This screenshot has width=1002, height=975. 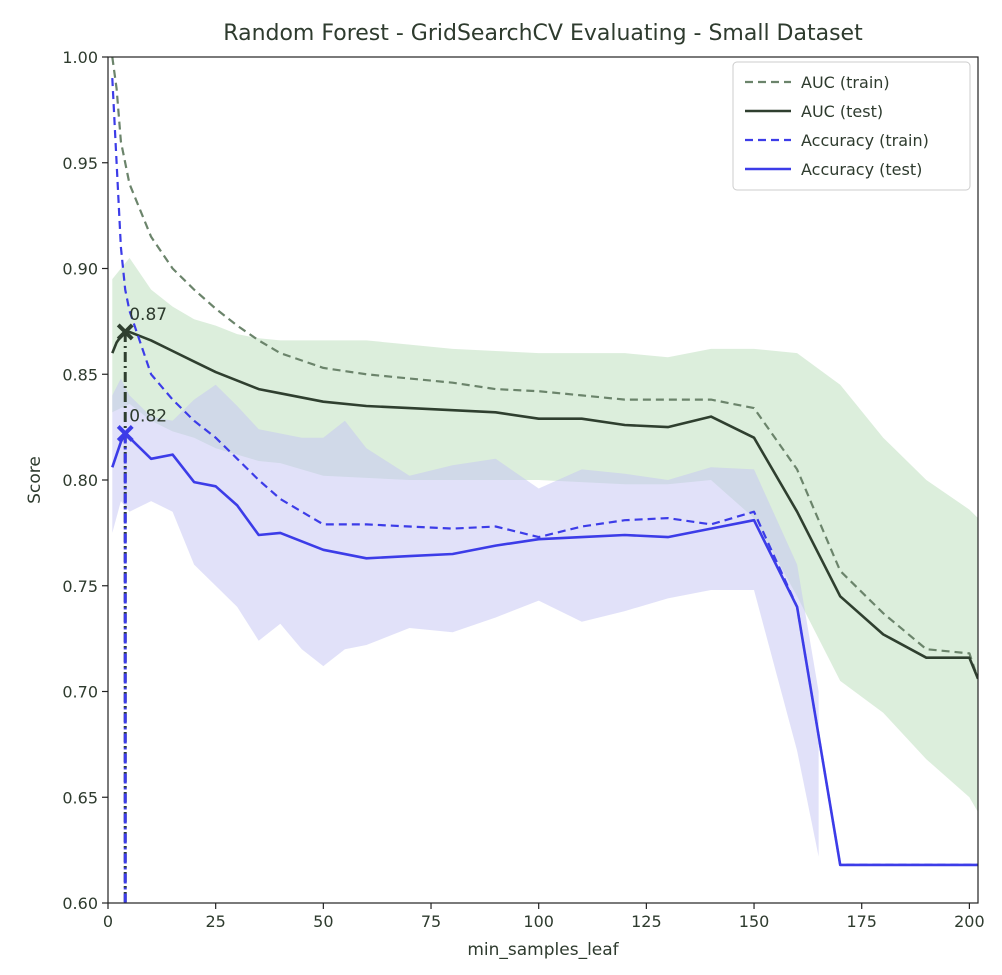 What do you see at coordinates (861, 169) in the screenshot?
I see `legend-label-accuracy-test: Accuracy (test)` at bounding box center [861, 169].